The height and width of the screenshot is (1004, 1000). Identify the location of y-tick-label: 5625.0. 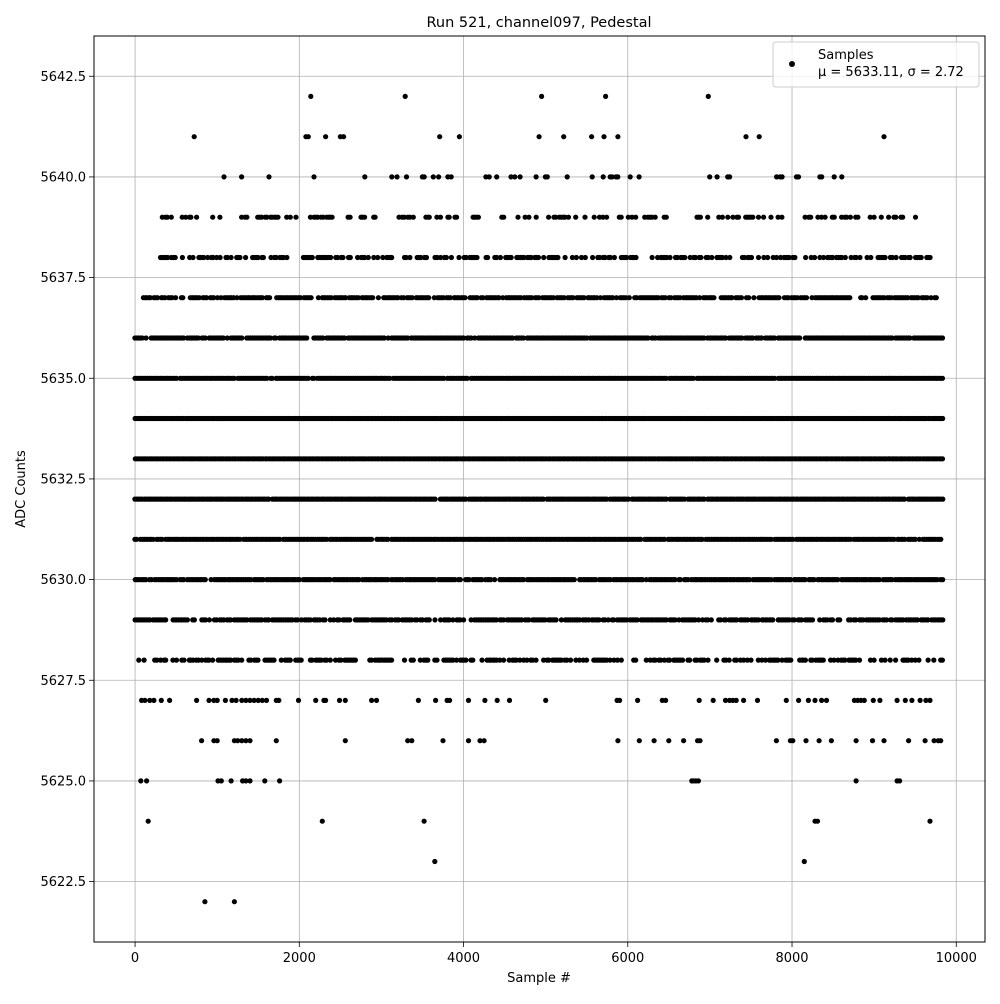
(64, 781).